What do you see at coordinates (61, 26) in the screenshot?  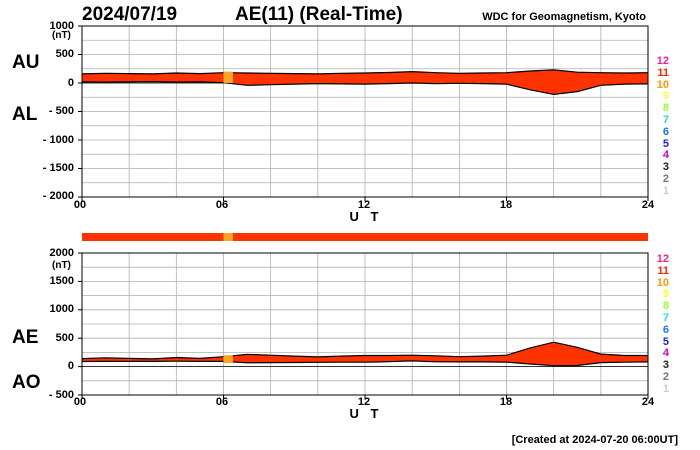 I see `top-ytick-label: 1000` at bounding box center [61, 26].